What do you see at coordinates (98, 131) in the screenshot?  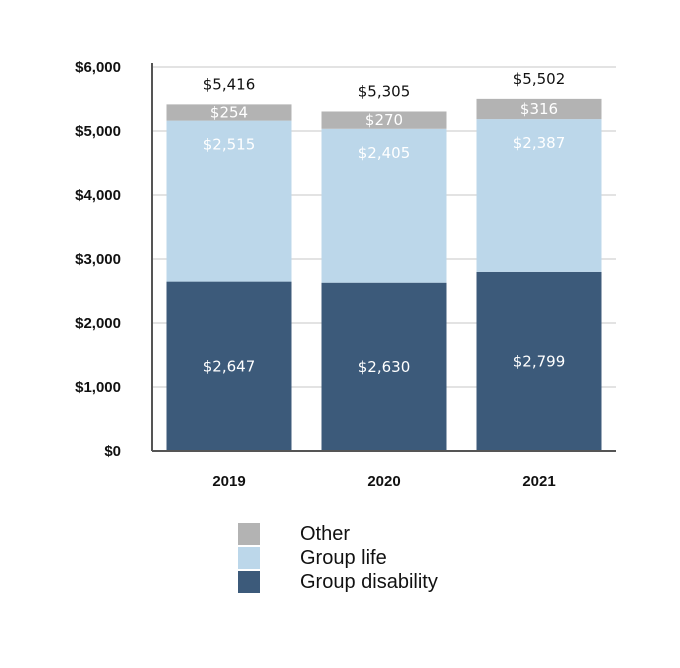 I see `y-tick-label: $5,000` at bounding box center [98, 131].